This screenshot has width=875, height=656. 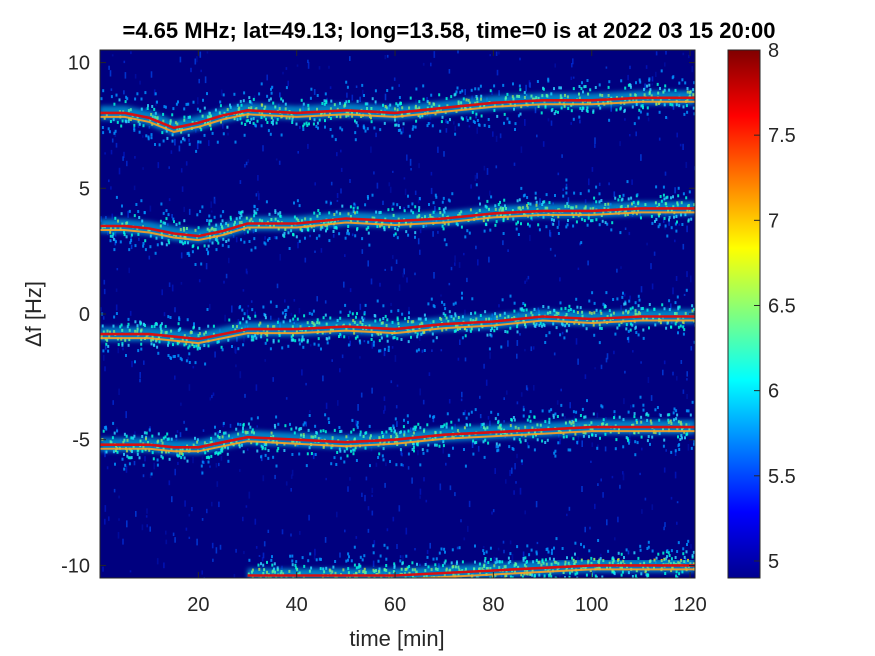 What do you see at coordinates (397, 113) in the screenshot?
I see `trace-line` at bounding box center [397, 113].